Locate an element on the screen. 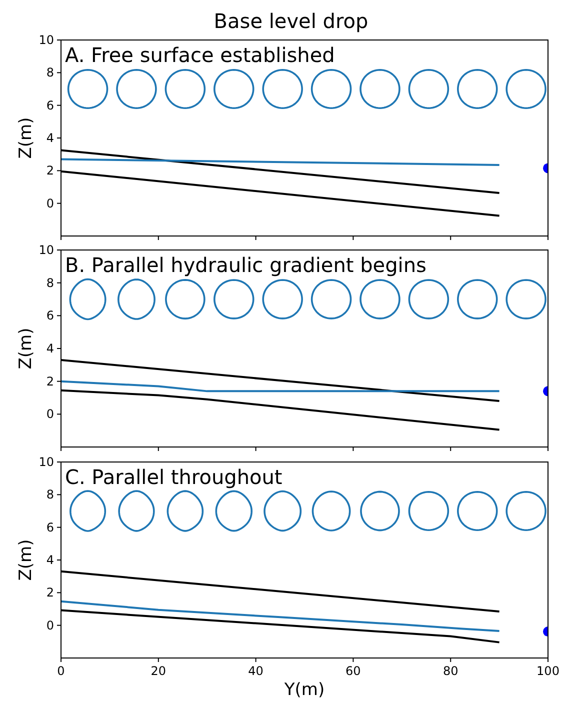 This screenshot has height=702, width=562. x-tick-label: 20 is located at coordinates (158, 671).